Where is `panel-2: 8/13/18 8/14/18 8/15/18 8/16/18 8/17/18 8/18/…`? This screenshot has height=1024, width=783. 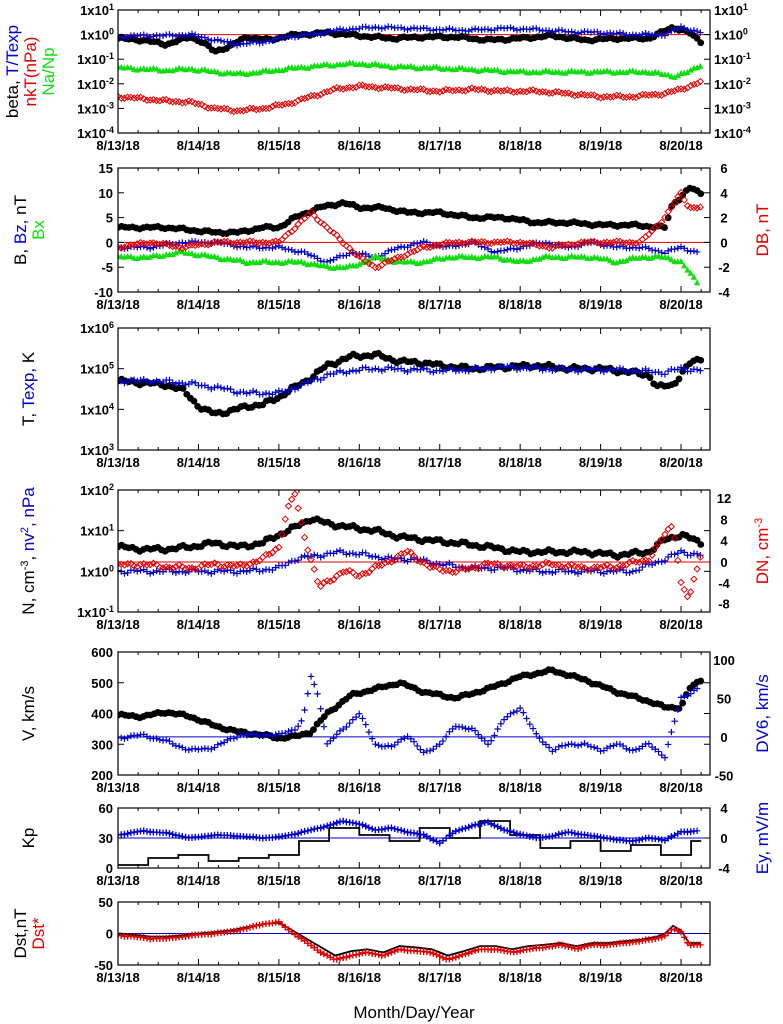 panel-2: 8/13/18 8/14/18 8/15/18 8/16/18 8/17/18 8/18/… is located at coordinates (391, 236).